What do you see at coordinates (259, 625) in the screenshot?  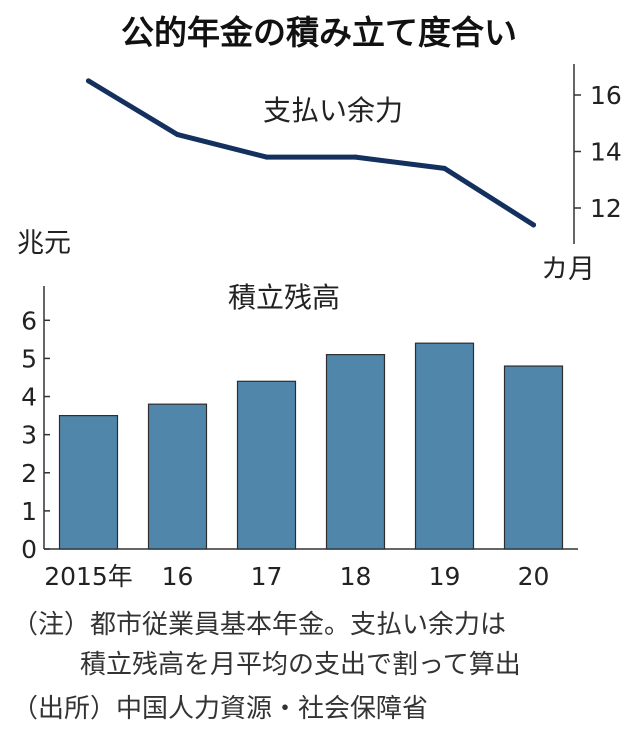 I see `note-line-1: （注）都市従業員基本年金。支払い余力は` at bounding box center [259, 625].